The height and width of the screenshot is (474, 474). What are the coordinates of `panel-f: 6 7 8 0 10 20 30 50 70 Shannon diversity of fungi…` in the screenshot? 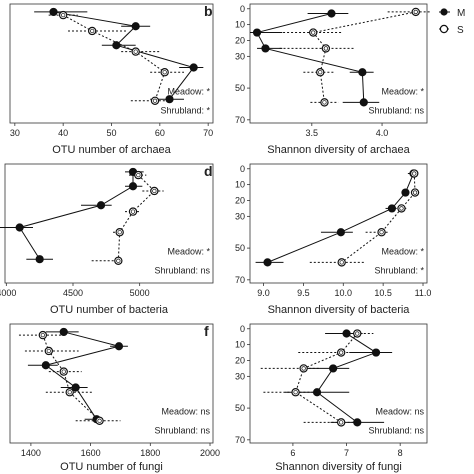 It's located at (316, 398).